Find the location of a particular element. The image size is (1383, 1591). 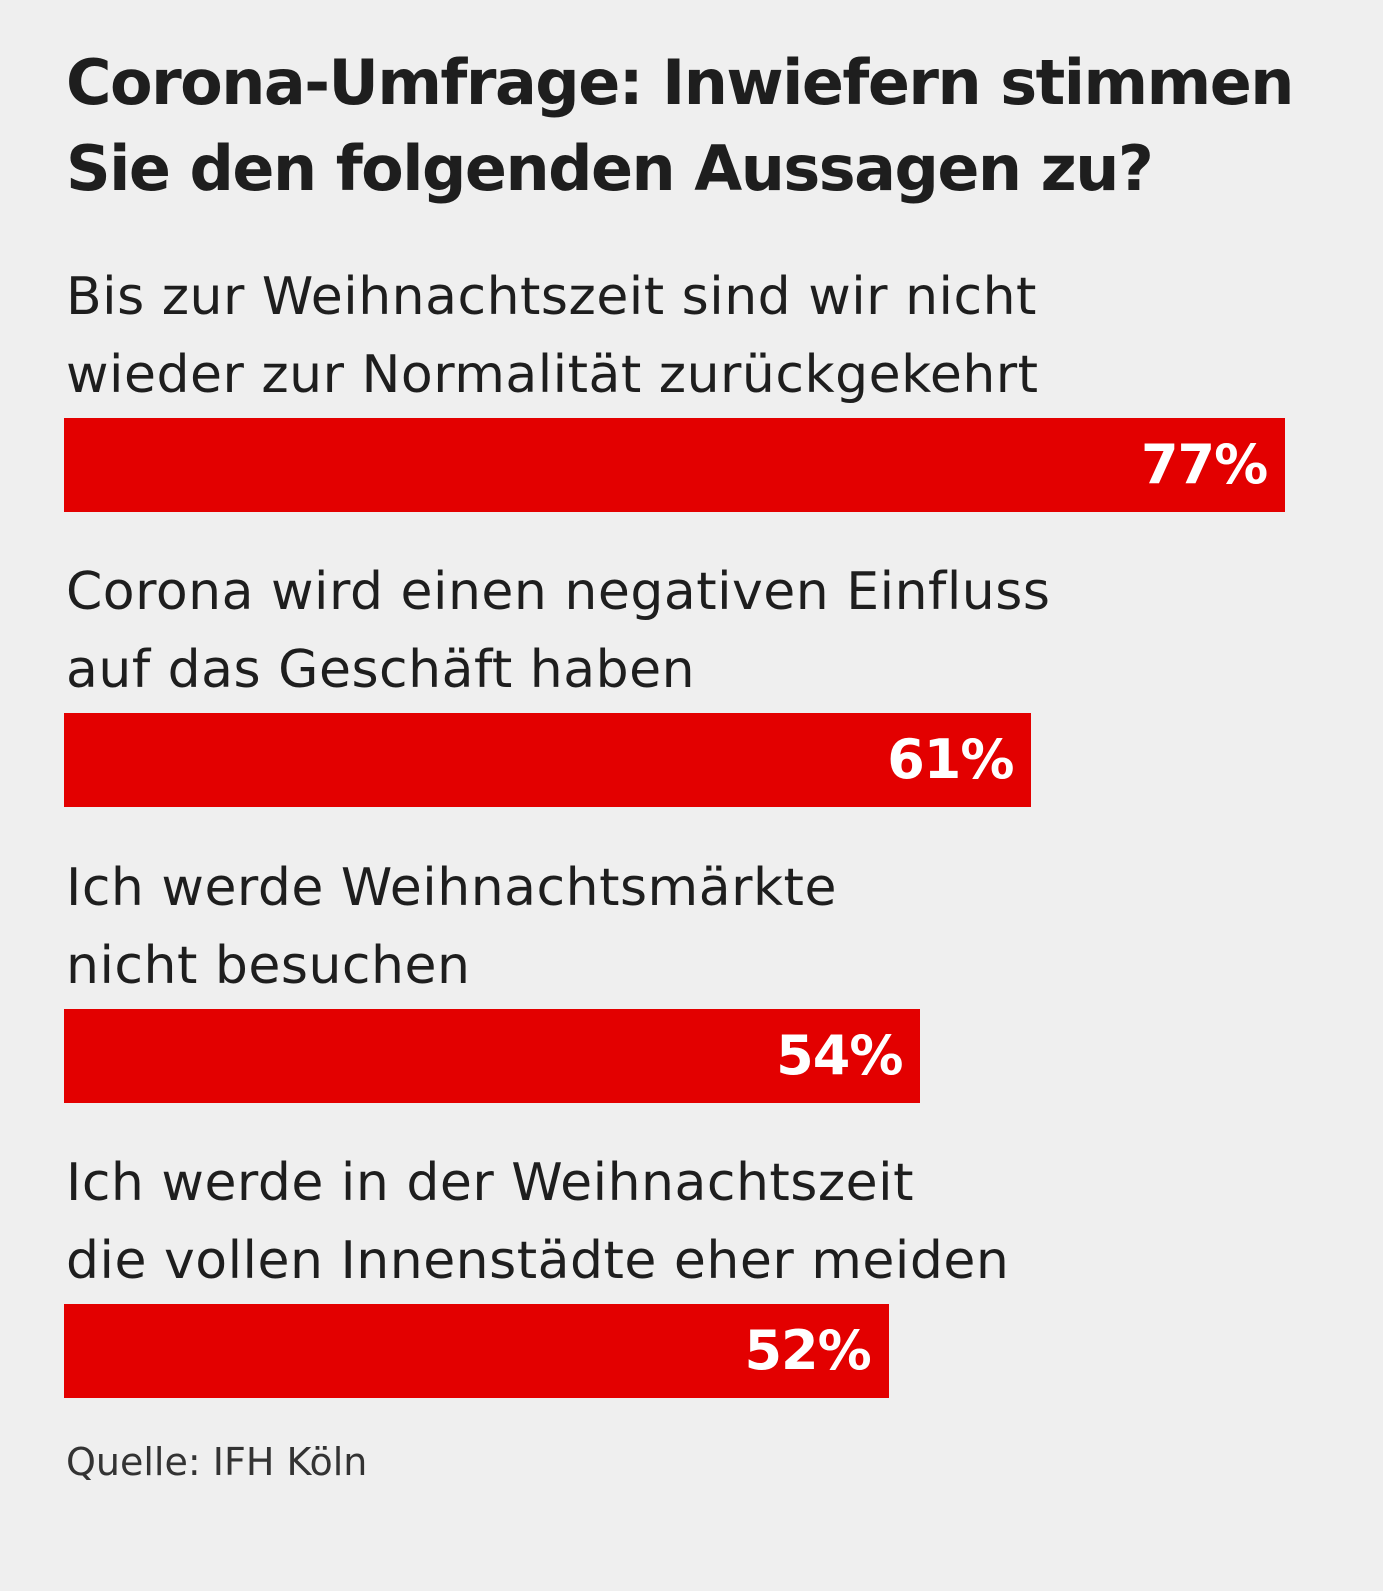

data-label: 77% is located at coordinates (1204, 464).